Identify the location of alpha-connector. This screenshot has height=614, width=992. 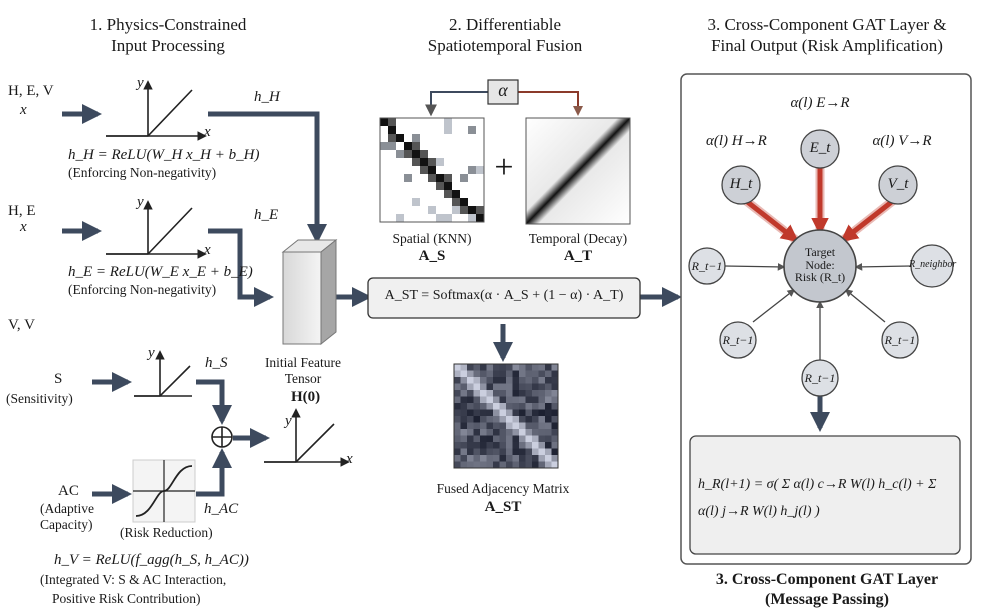
(504, 98).